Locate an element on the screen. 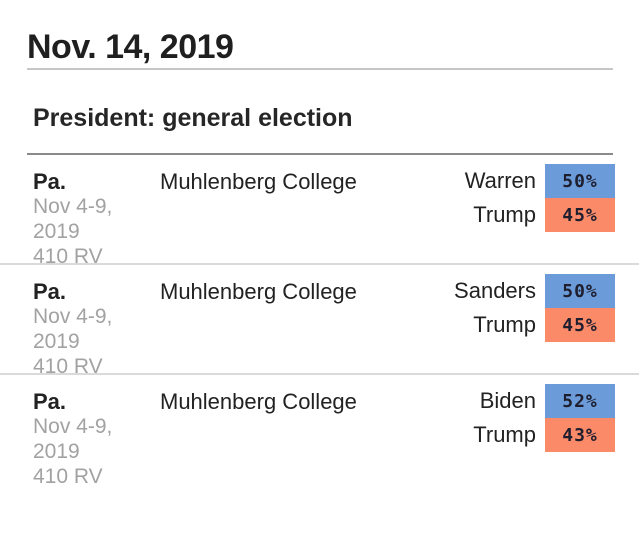 The image size is (639, 533). result-line: Biden 52% is located at coordinates (490, 401).